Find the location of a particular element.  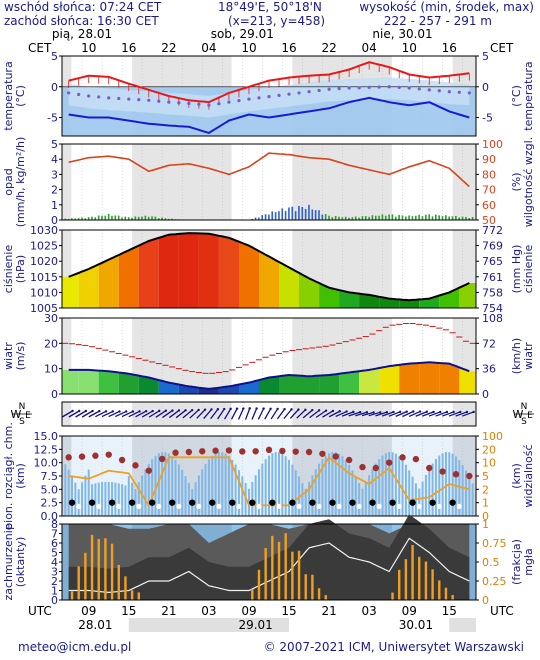

pressure-right-axis-tick-label: 772 is located at coordinates (492, 230).